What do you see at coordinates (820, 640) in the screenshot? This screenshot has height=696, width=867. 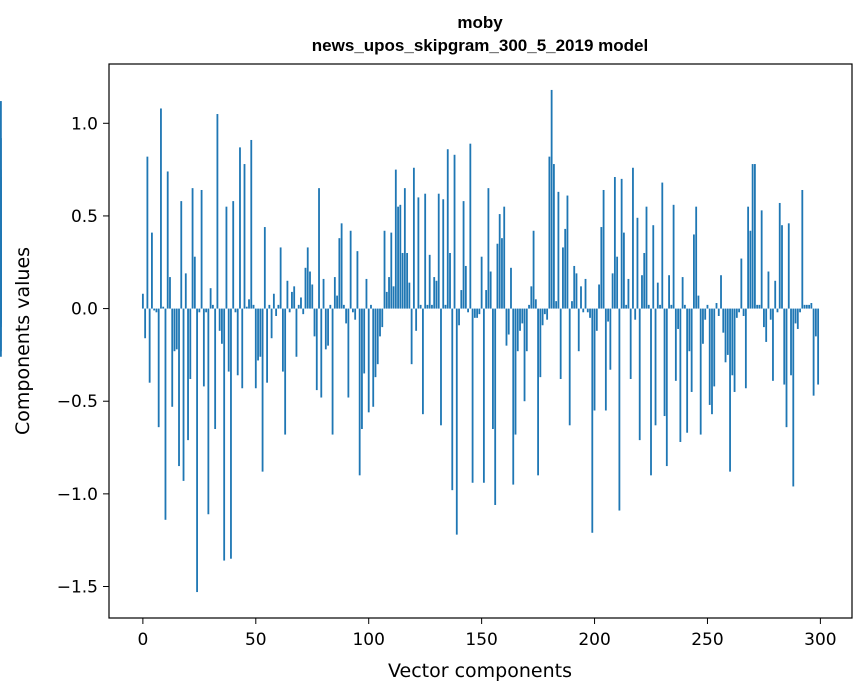 I see `x-tick-label: 300` at bounding box center [820, 640].